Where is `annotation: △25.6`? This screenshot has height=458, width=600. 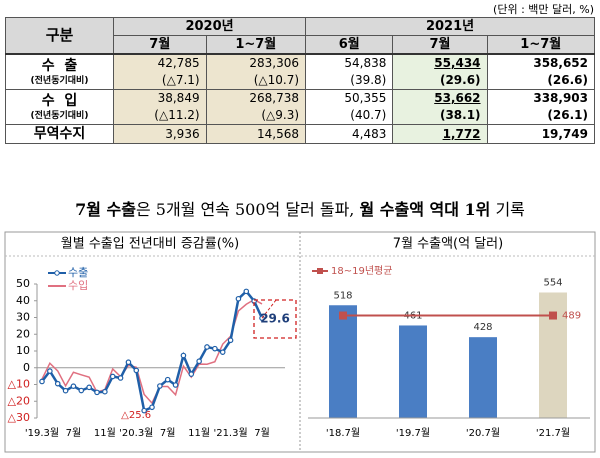 annotation: △25.6 is located at coordinates (136, 415).